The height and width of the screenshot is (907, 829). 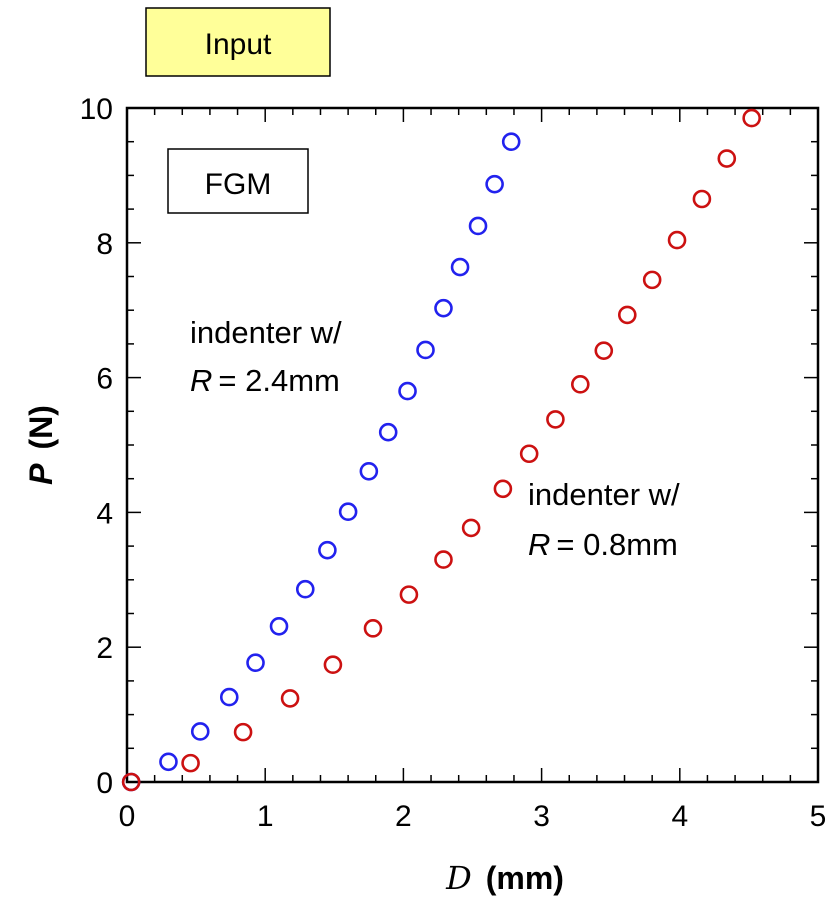 I want to click on annotation-2-line2: R = 0.8mm, so click(x=603, y=544).